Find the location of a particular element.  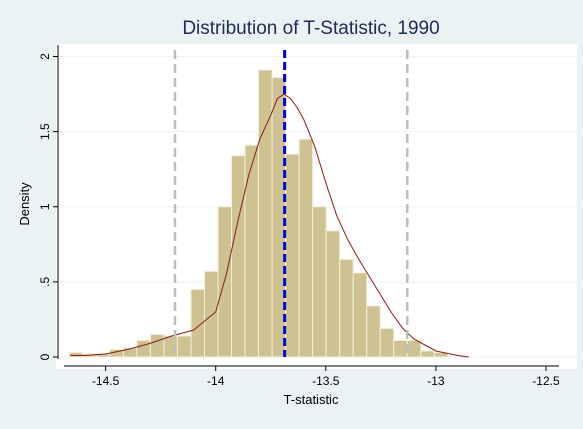

y-tick-label: 2 is located at coordinates (45, 56).